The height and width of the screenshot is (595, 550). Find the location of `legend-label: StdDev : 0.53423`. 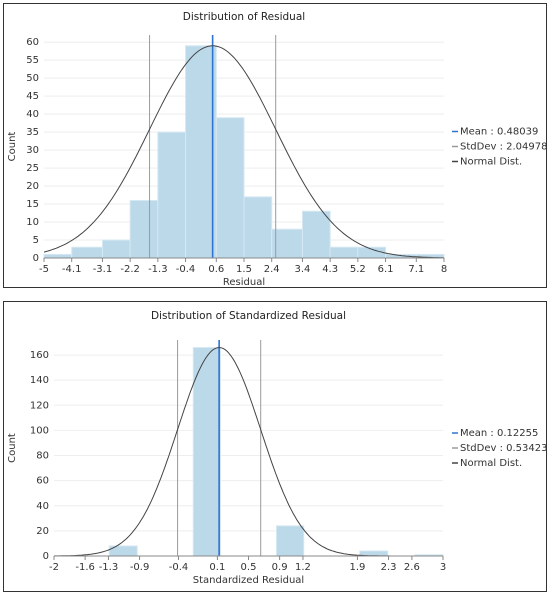

legend-label: StdDev : 0.53423 is located at coordinates (503, 448).